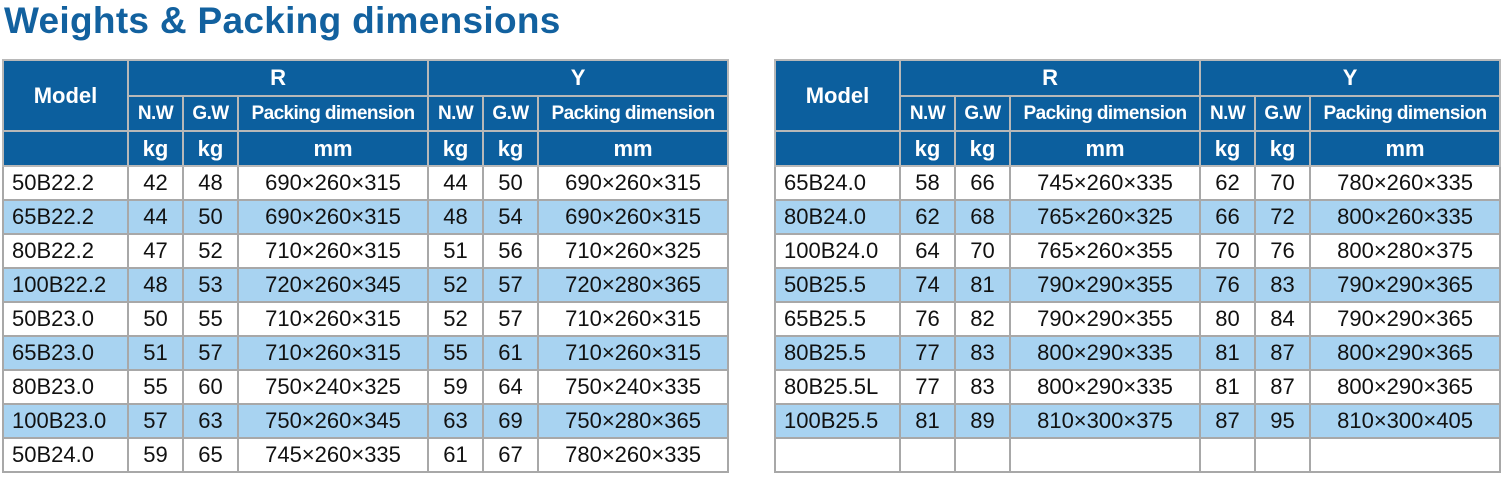 This screenshot has width=1501, height=500. I want to click on model-cell: 80B23.0, so click(65, 387).